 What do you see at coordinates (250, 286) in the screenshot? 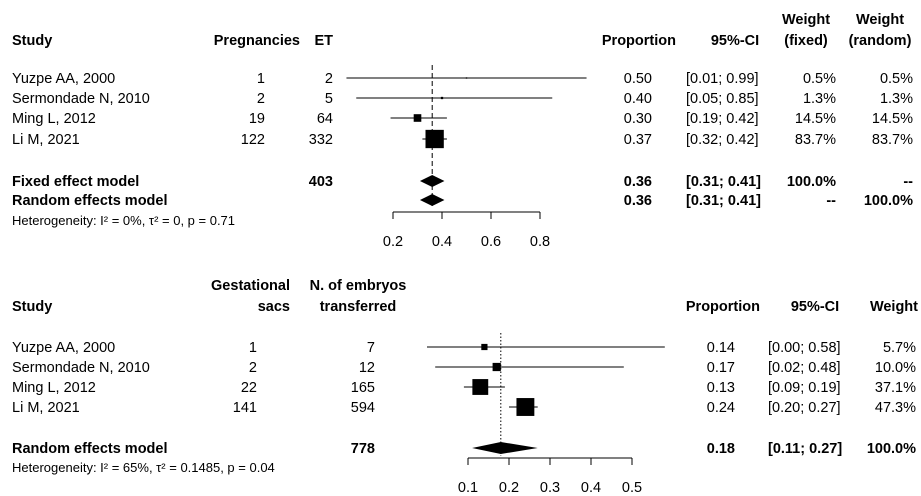
I see `column-header: Gestational` at bounding box center [250, 286].